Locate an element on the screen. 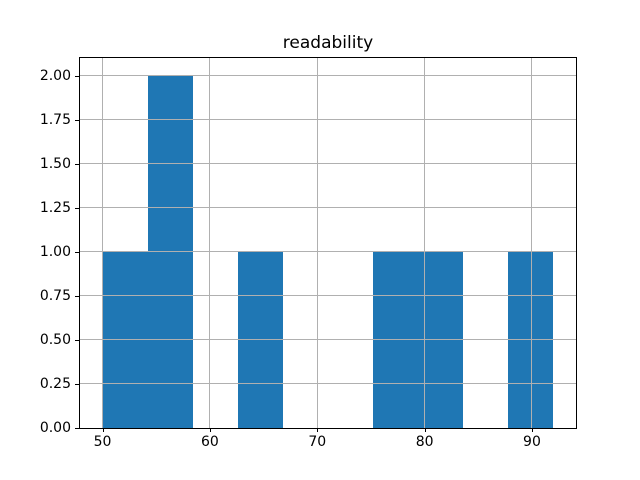 The height and width of the screenshot is (480, 640). y-tick-label: 1.50 is located at coordinates (55, 163).